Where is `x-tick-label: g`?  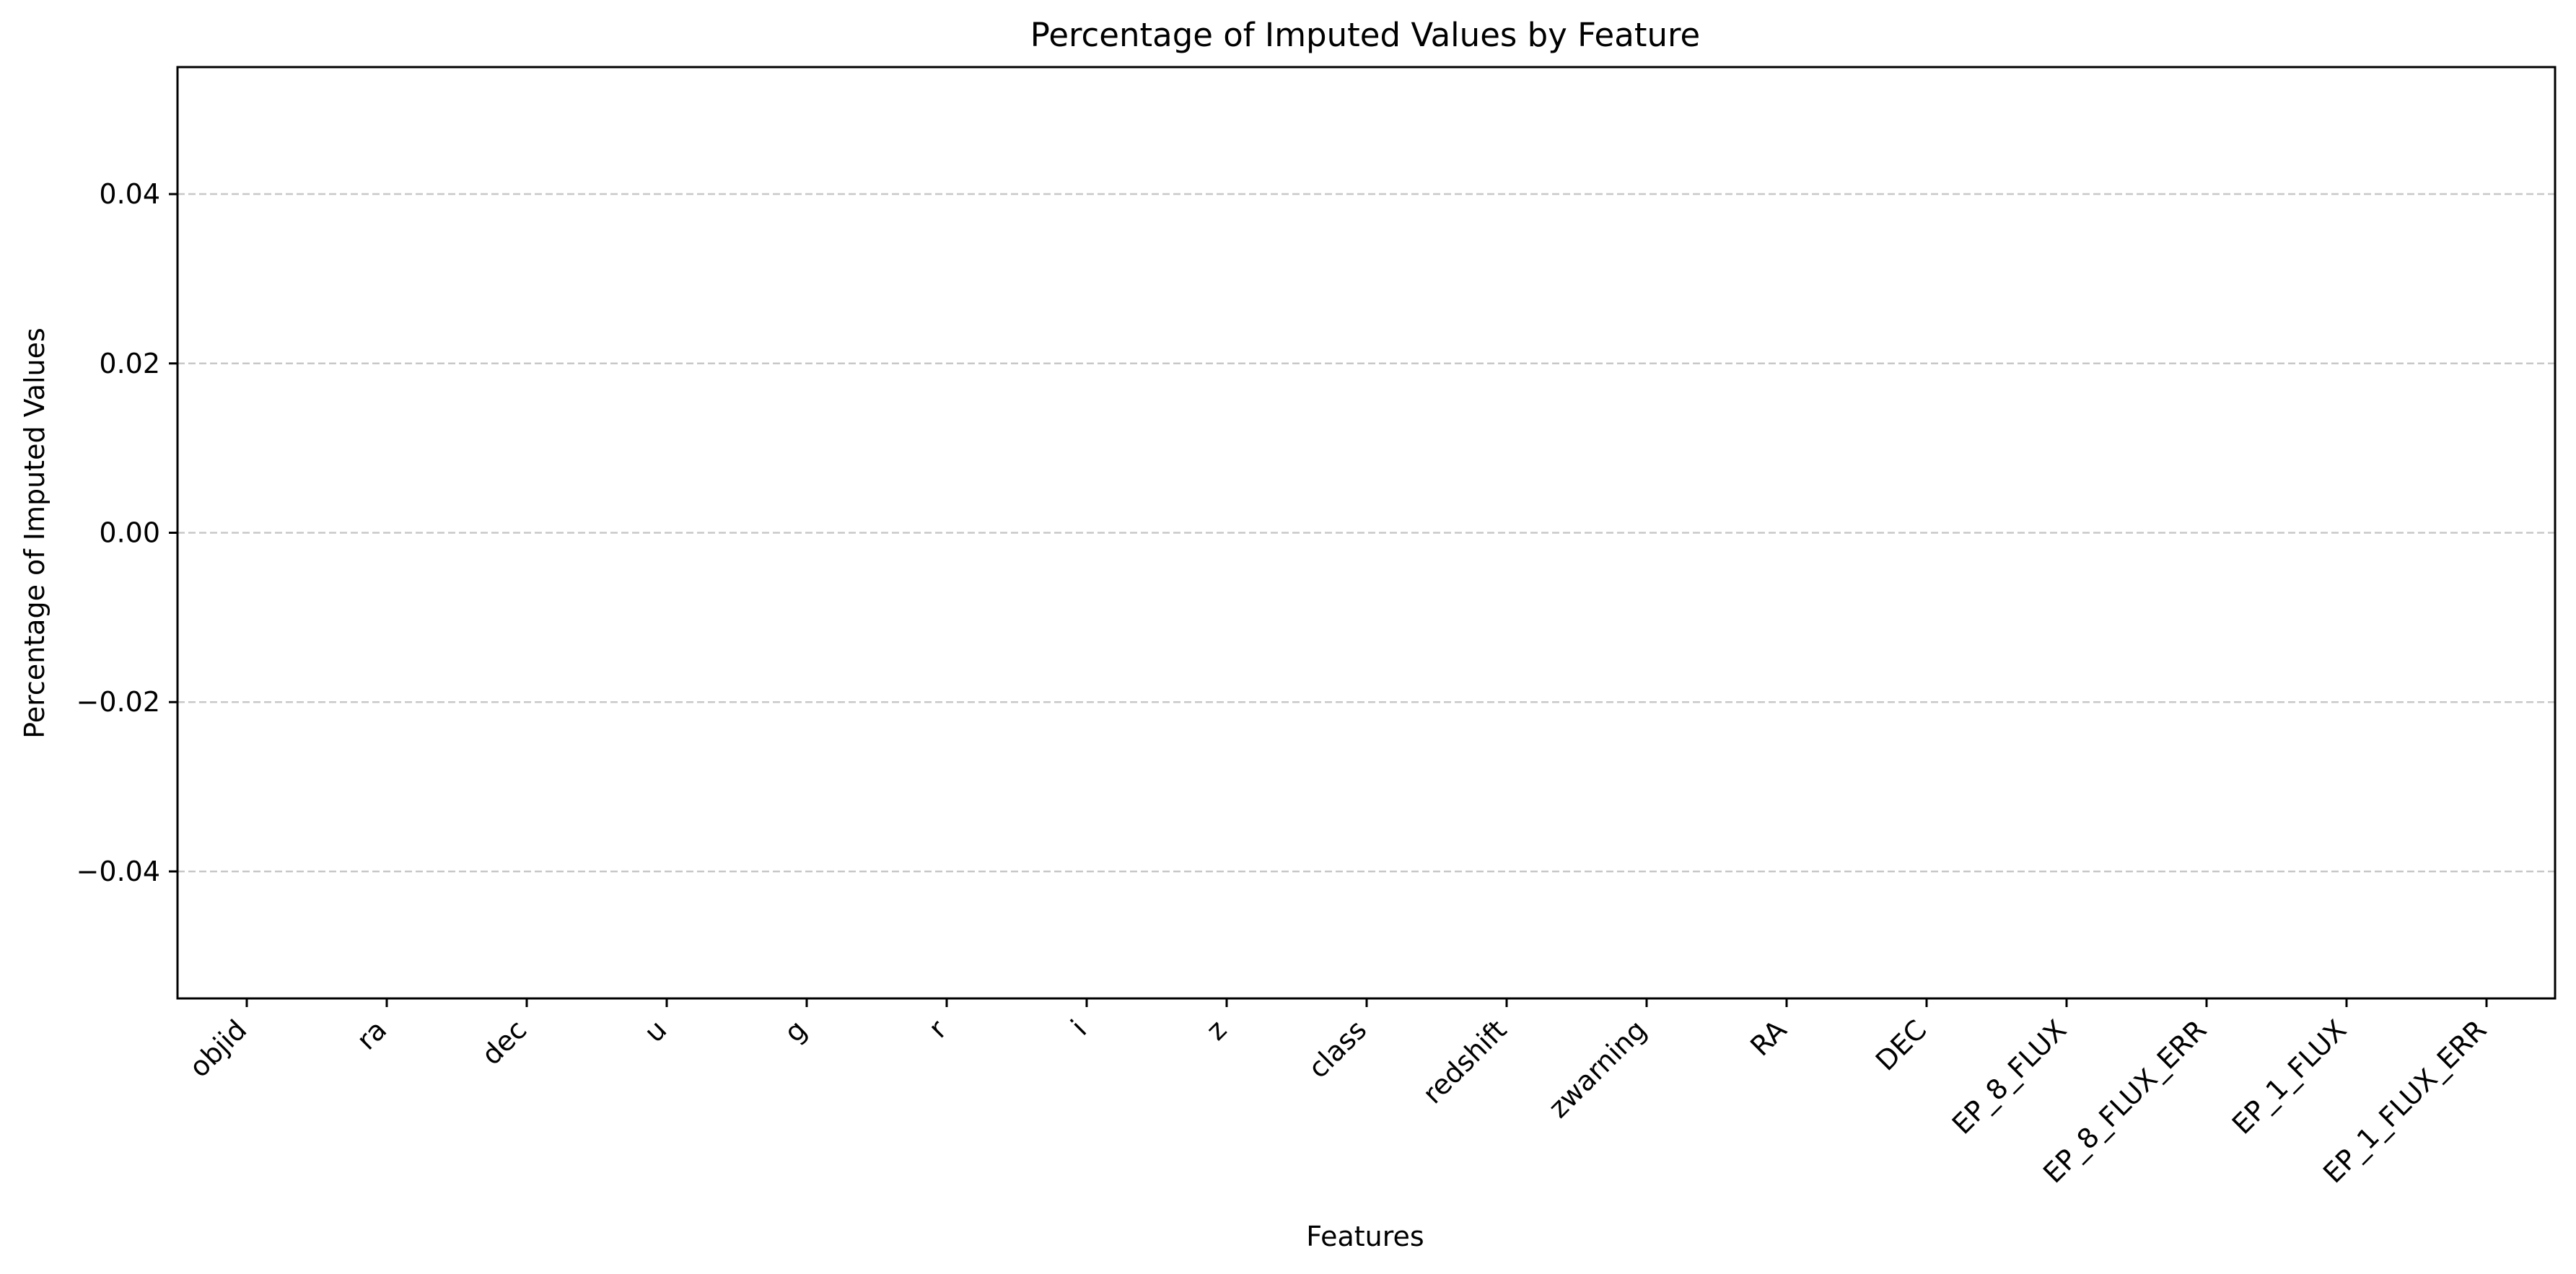
x-tick-label: g is located at coordinates (795, 1031).